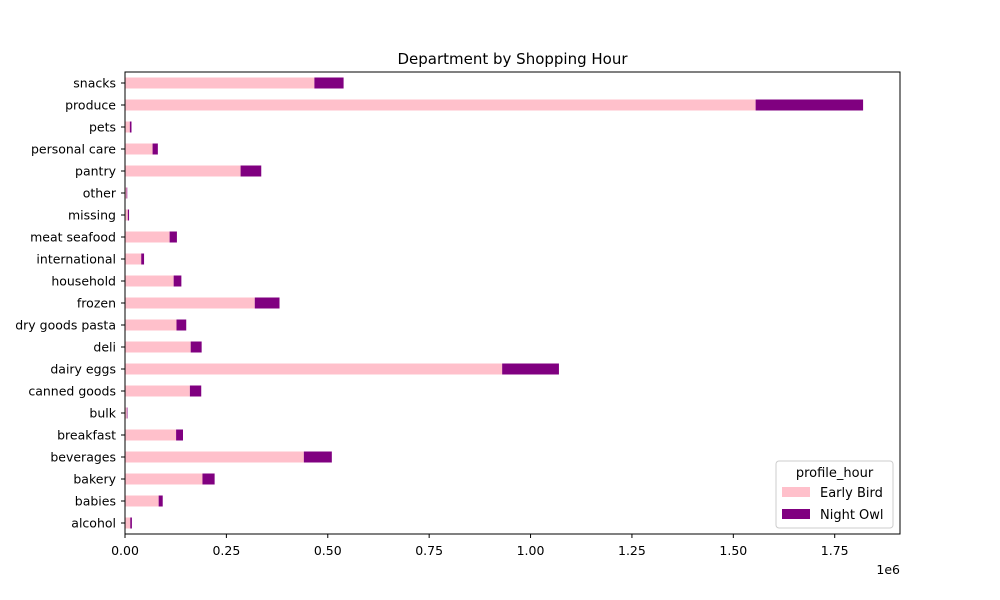 This screenshot has height=600, width=1000. What do you see at coordinates (104, 347) in the screenshot?
I see `y-tick-label: deli` at bounding box center [104, 347].